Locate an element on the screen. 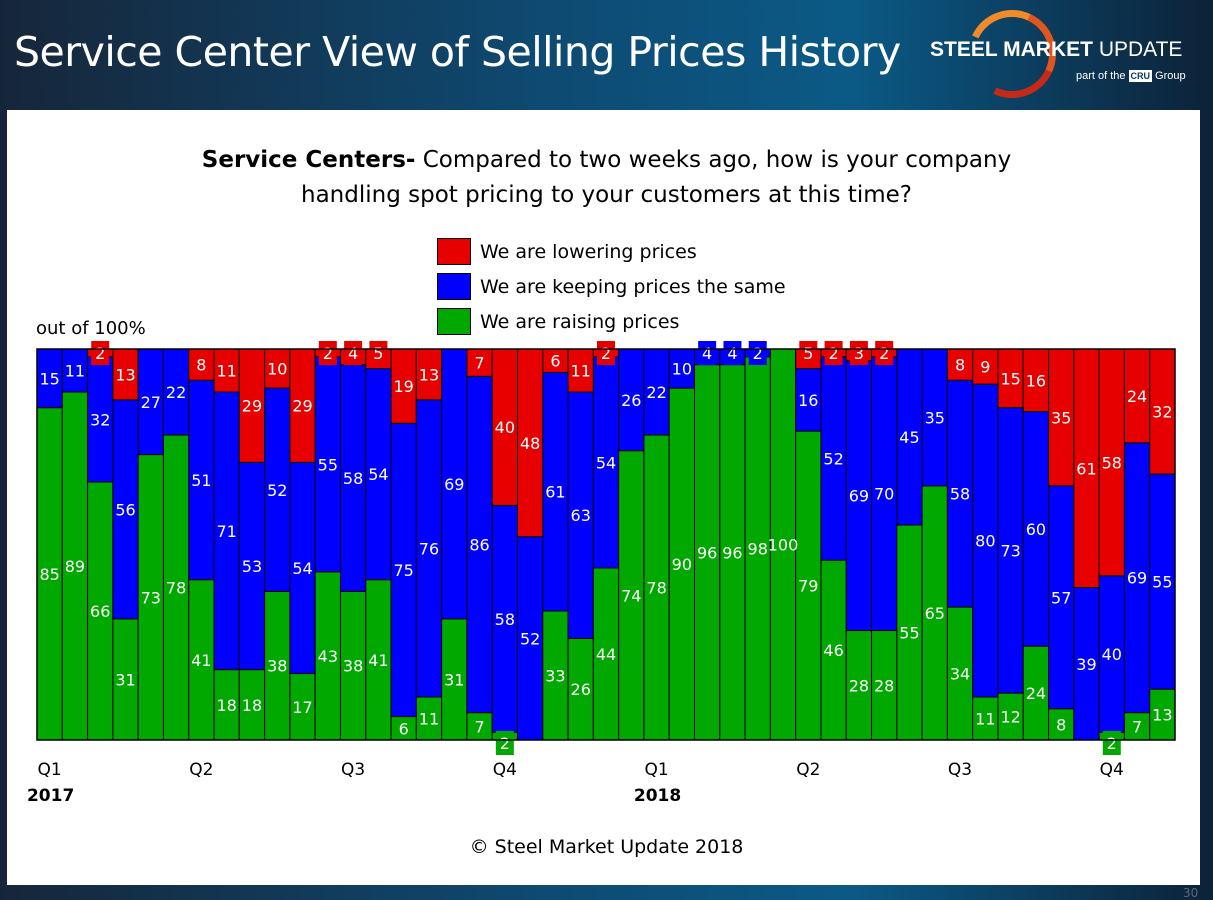 Image resolution: width=1213 pixels, height=900 pixels. data-label-same: 56 is located at coordinates (125, 509).